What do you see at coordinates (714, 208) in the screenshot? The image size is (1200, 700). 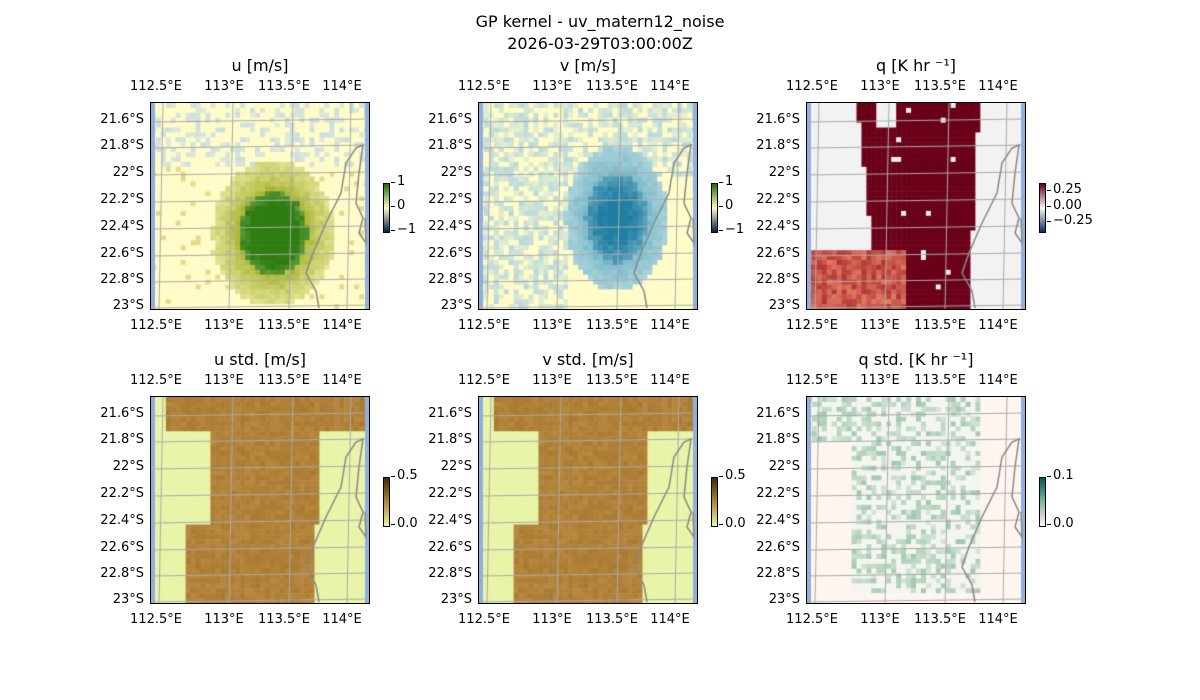 I see `colorbar-v` at bounding box center [714, 208].